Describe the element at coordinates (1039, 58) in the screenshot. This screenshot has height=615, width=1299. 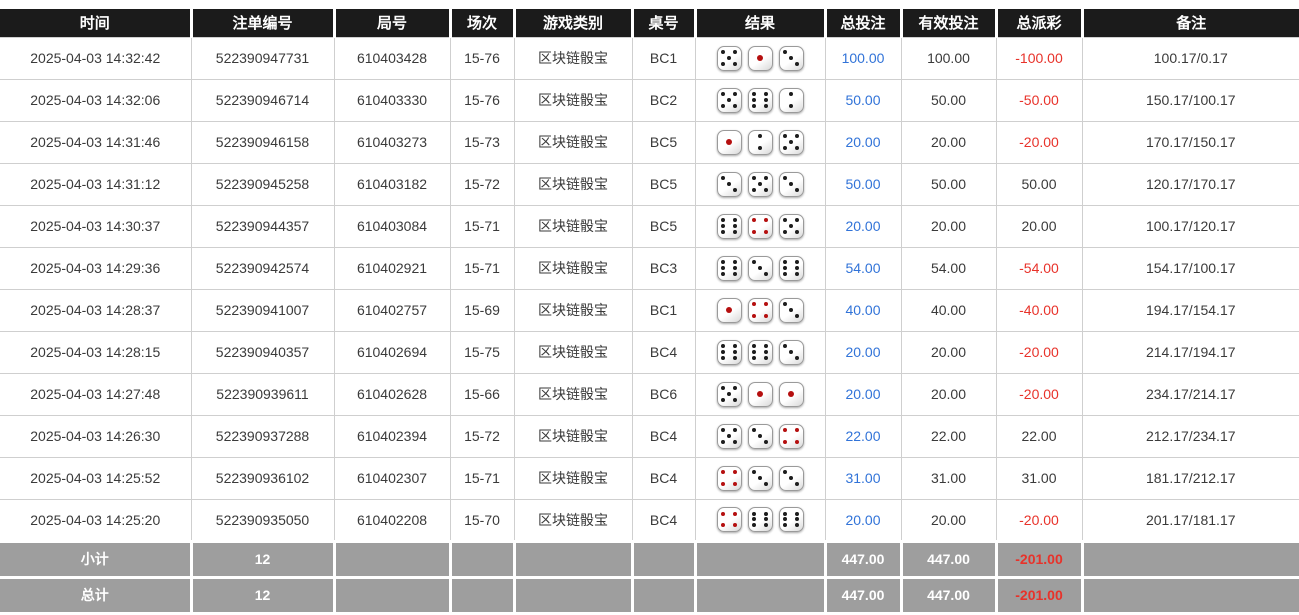
I see `cell-total-payout: -100.00` at that location.